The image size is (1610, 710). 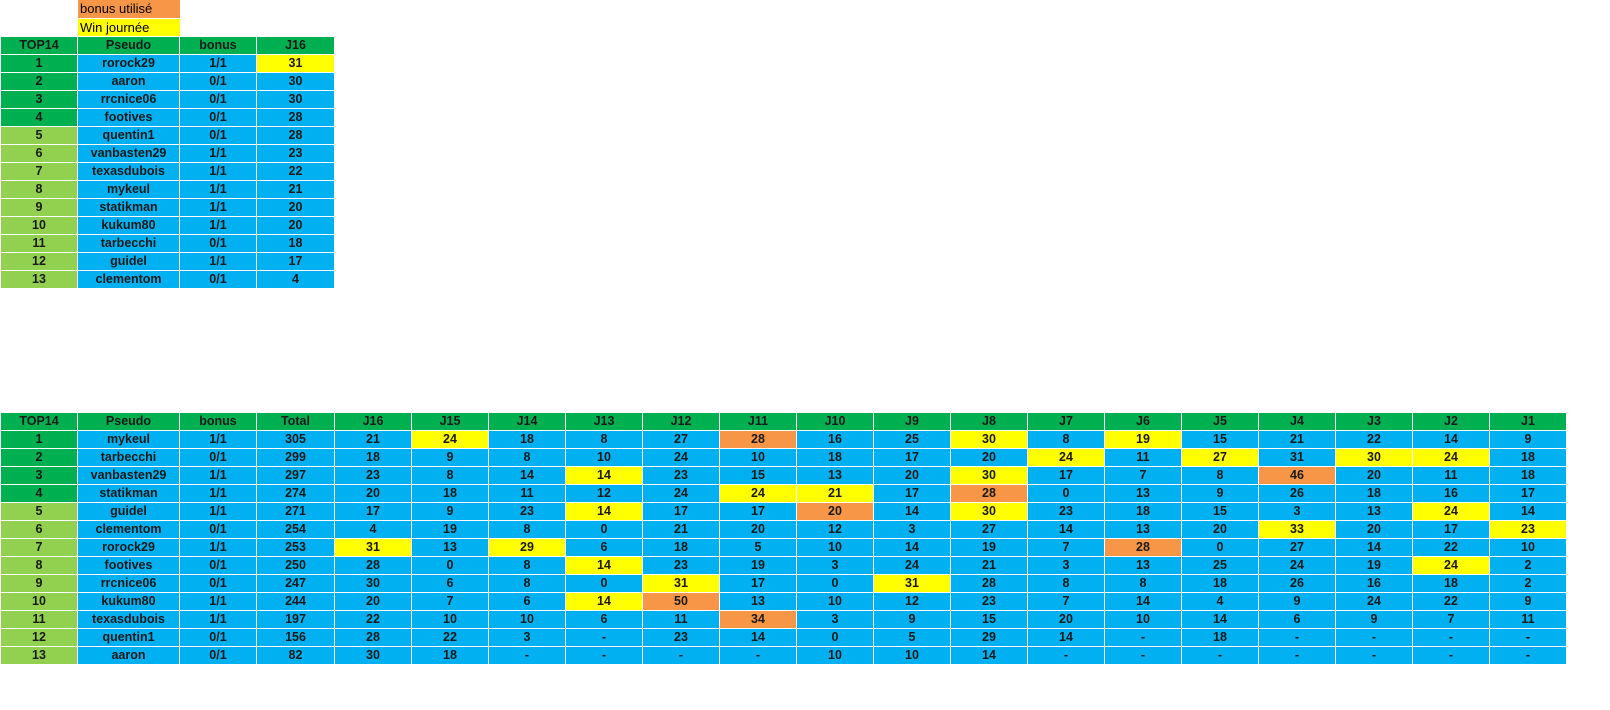 What do you see at coordinates (218, 421) in the screenshot?
I see `header-bonus: bonus` at bounding box center [218, 421].